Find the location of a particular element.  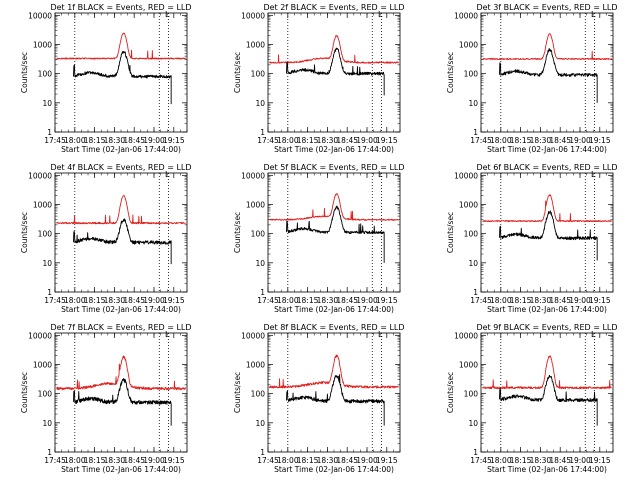

panel-title: Det 7f BLACK = Events, RED = LLD is located at coordinates (120, 327).